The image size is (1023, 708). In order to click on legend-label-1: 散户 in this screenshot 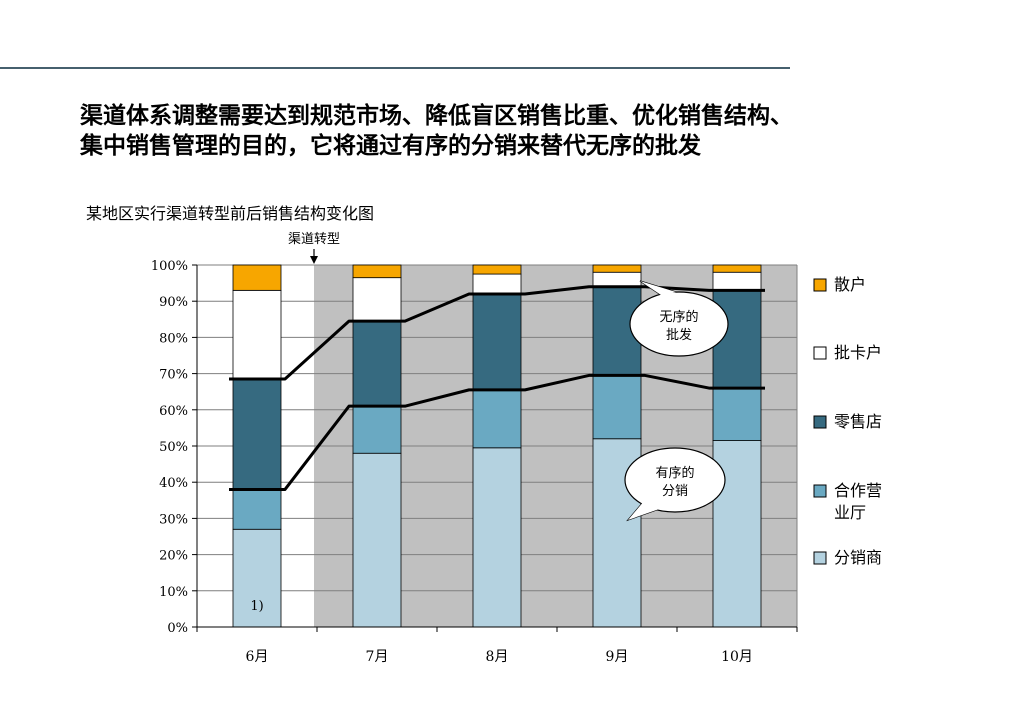, I will do `click(850, 284)`.